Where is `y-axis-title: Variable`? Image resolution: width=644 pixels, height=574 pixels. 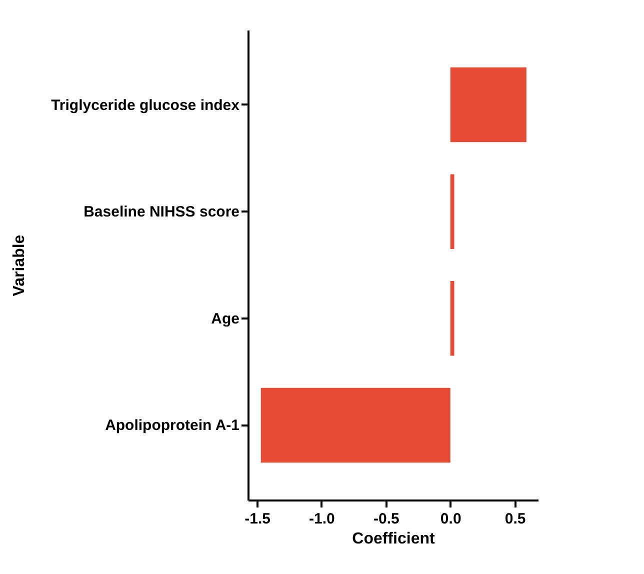 y-axis-title: Variable is located at coordinates (19, 265).